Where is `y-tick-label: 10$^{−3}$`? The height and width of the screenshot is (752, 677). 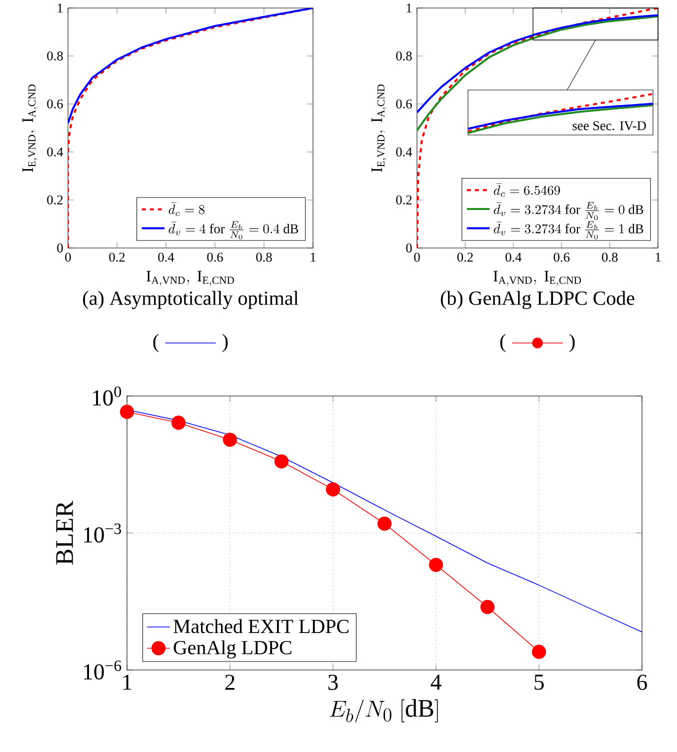
y-tick-label: 10$^{−3}$ is located at coordinates (103, 533).